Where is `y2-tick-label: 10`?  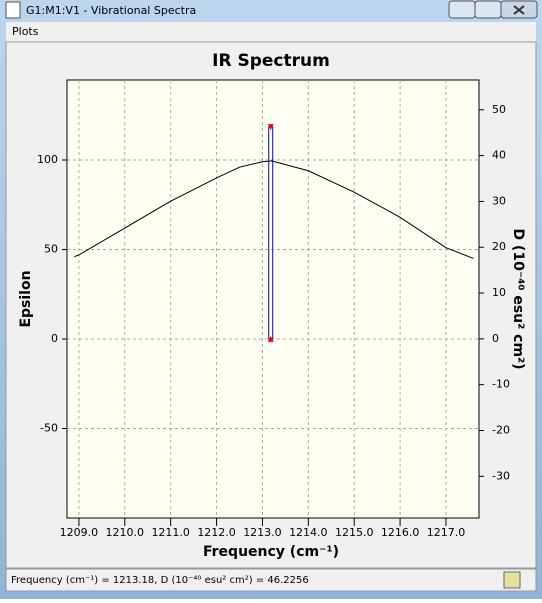
y2-tick-label: 10 is located at coordinates (499, 292).